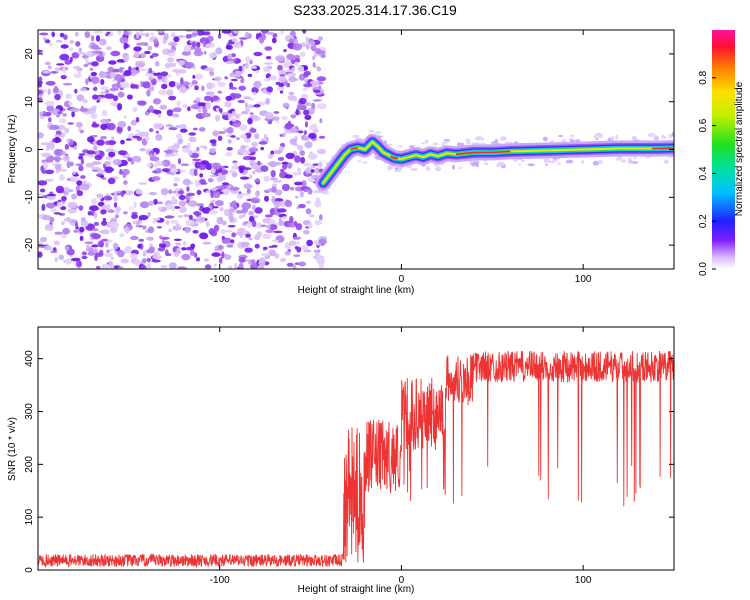 This screenshot has width=750, height=600. What do you see at coordinates (703, 221) in the screenshot?
I see `colorbar-tick-label: 0.2` at bounding box center [703, 221].